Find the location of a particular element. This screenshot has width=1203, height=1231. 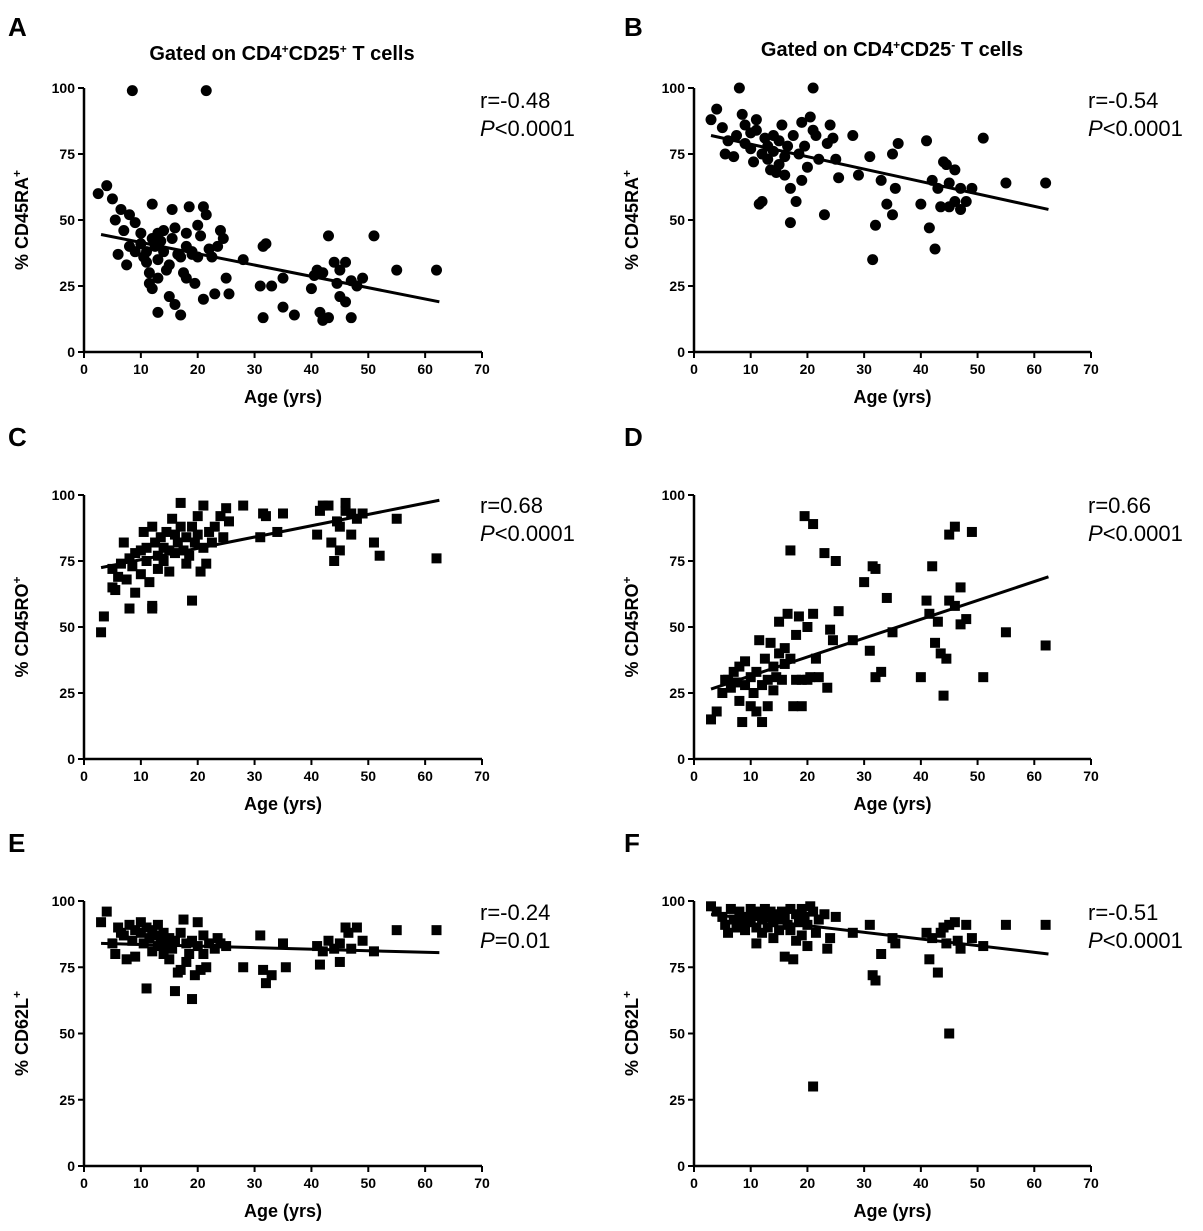

x-axis-label: Age (yrs) is located at coordinates (283, 1211).